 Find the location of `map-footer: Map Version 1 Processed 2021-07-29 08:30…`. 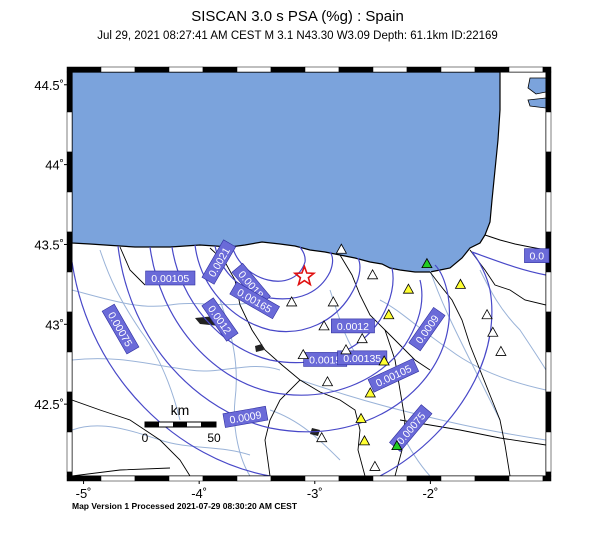

map-footer: Map Version 1 Processed 2021-07-29 08:30… is located at coordinates (185, 506).